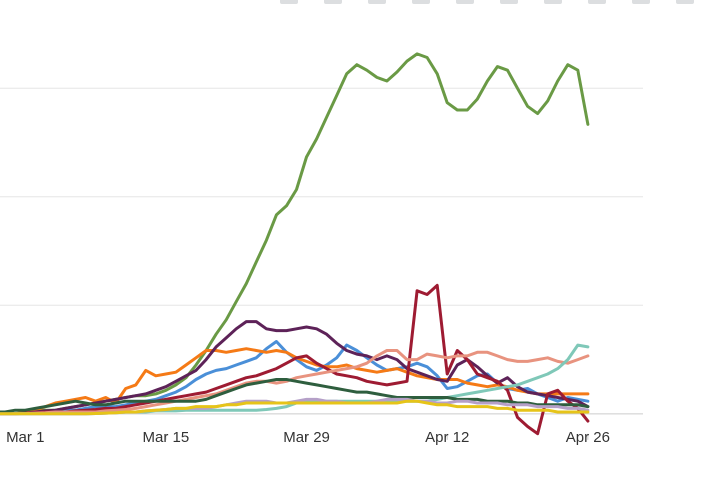 This screenshot has width=724, height=485. I want to click on hover-compare-icon, so click(685, 2).